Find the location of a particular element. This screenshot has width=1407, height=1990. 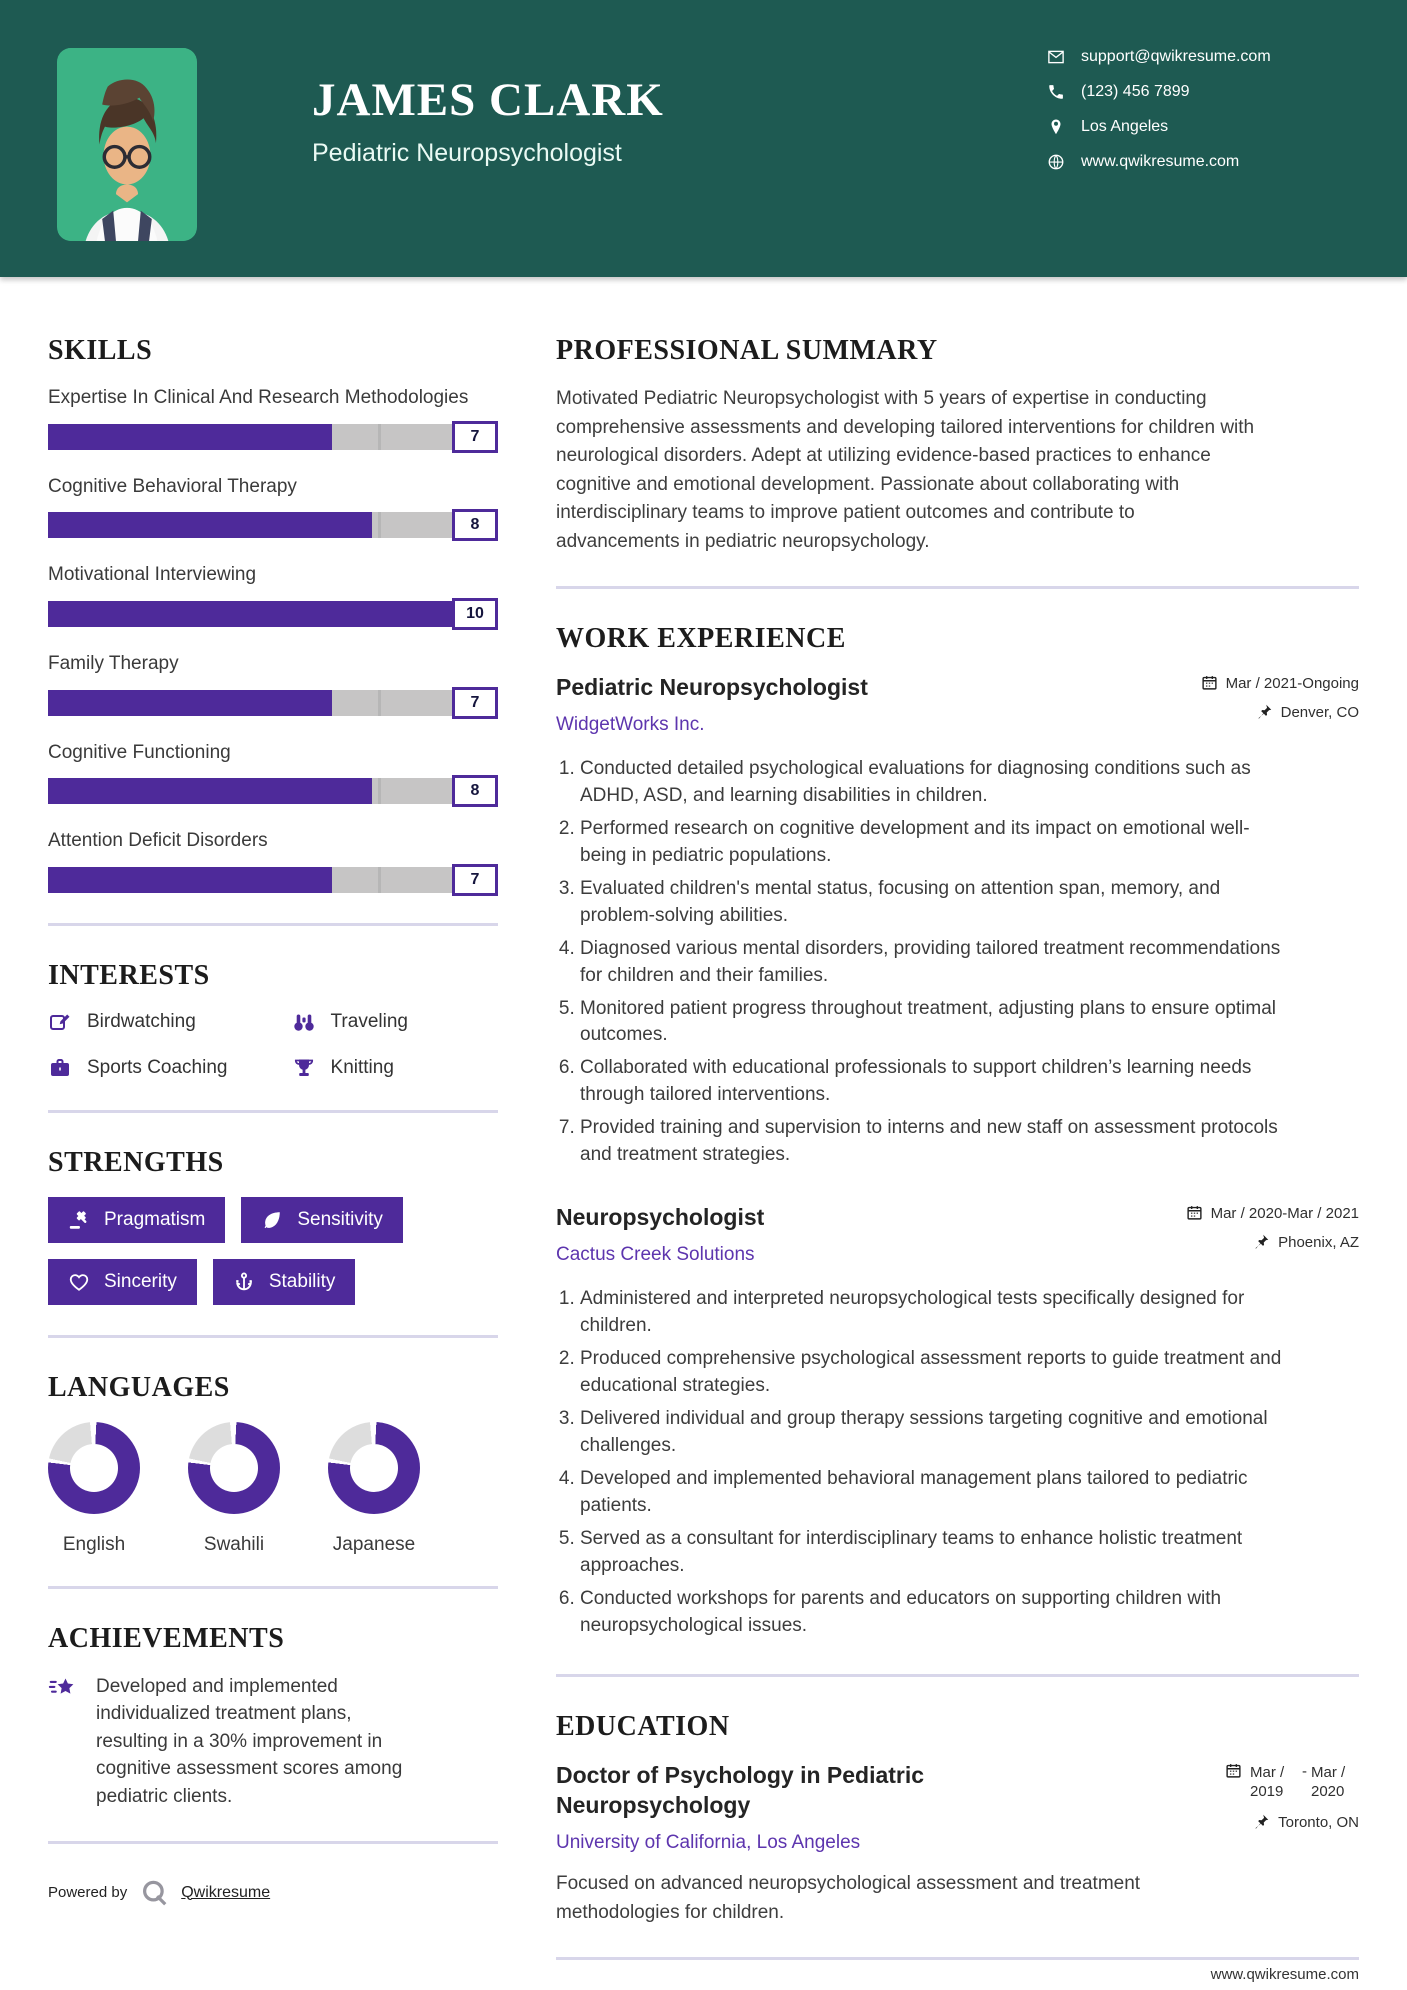

contact-row: support@qwikresume.com is located at coordinates (1197, 57).